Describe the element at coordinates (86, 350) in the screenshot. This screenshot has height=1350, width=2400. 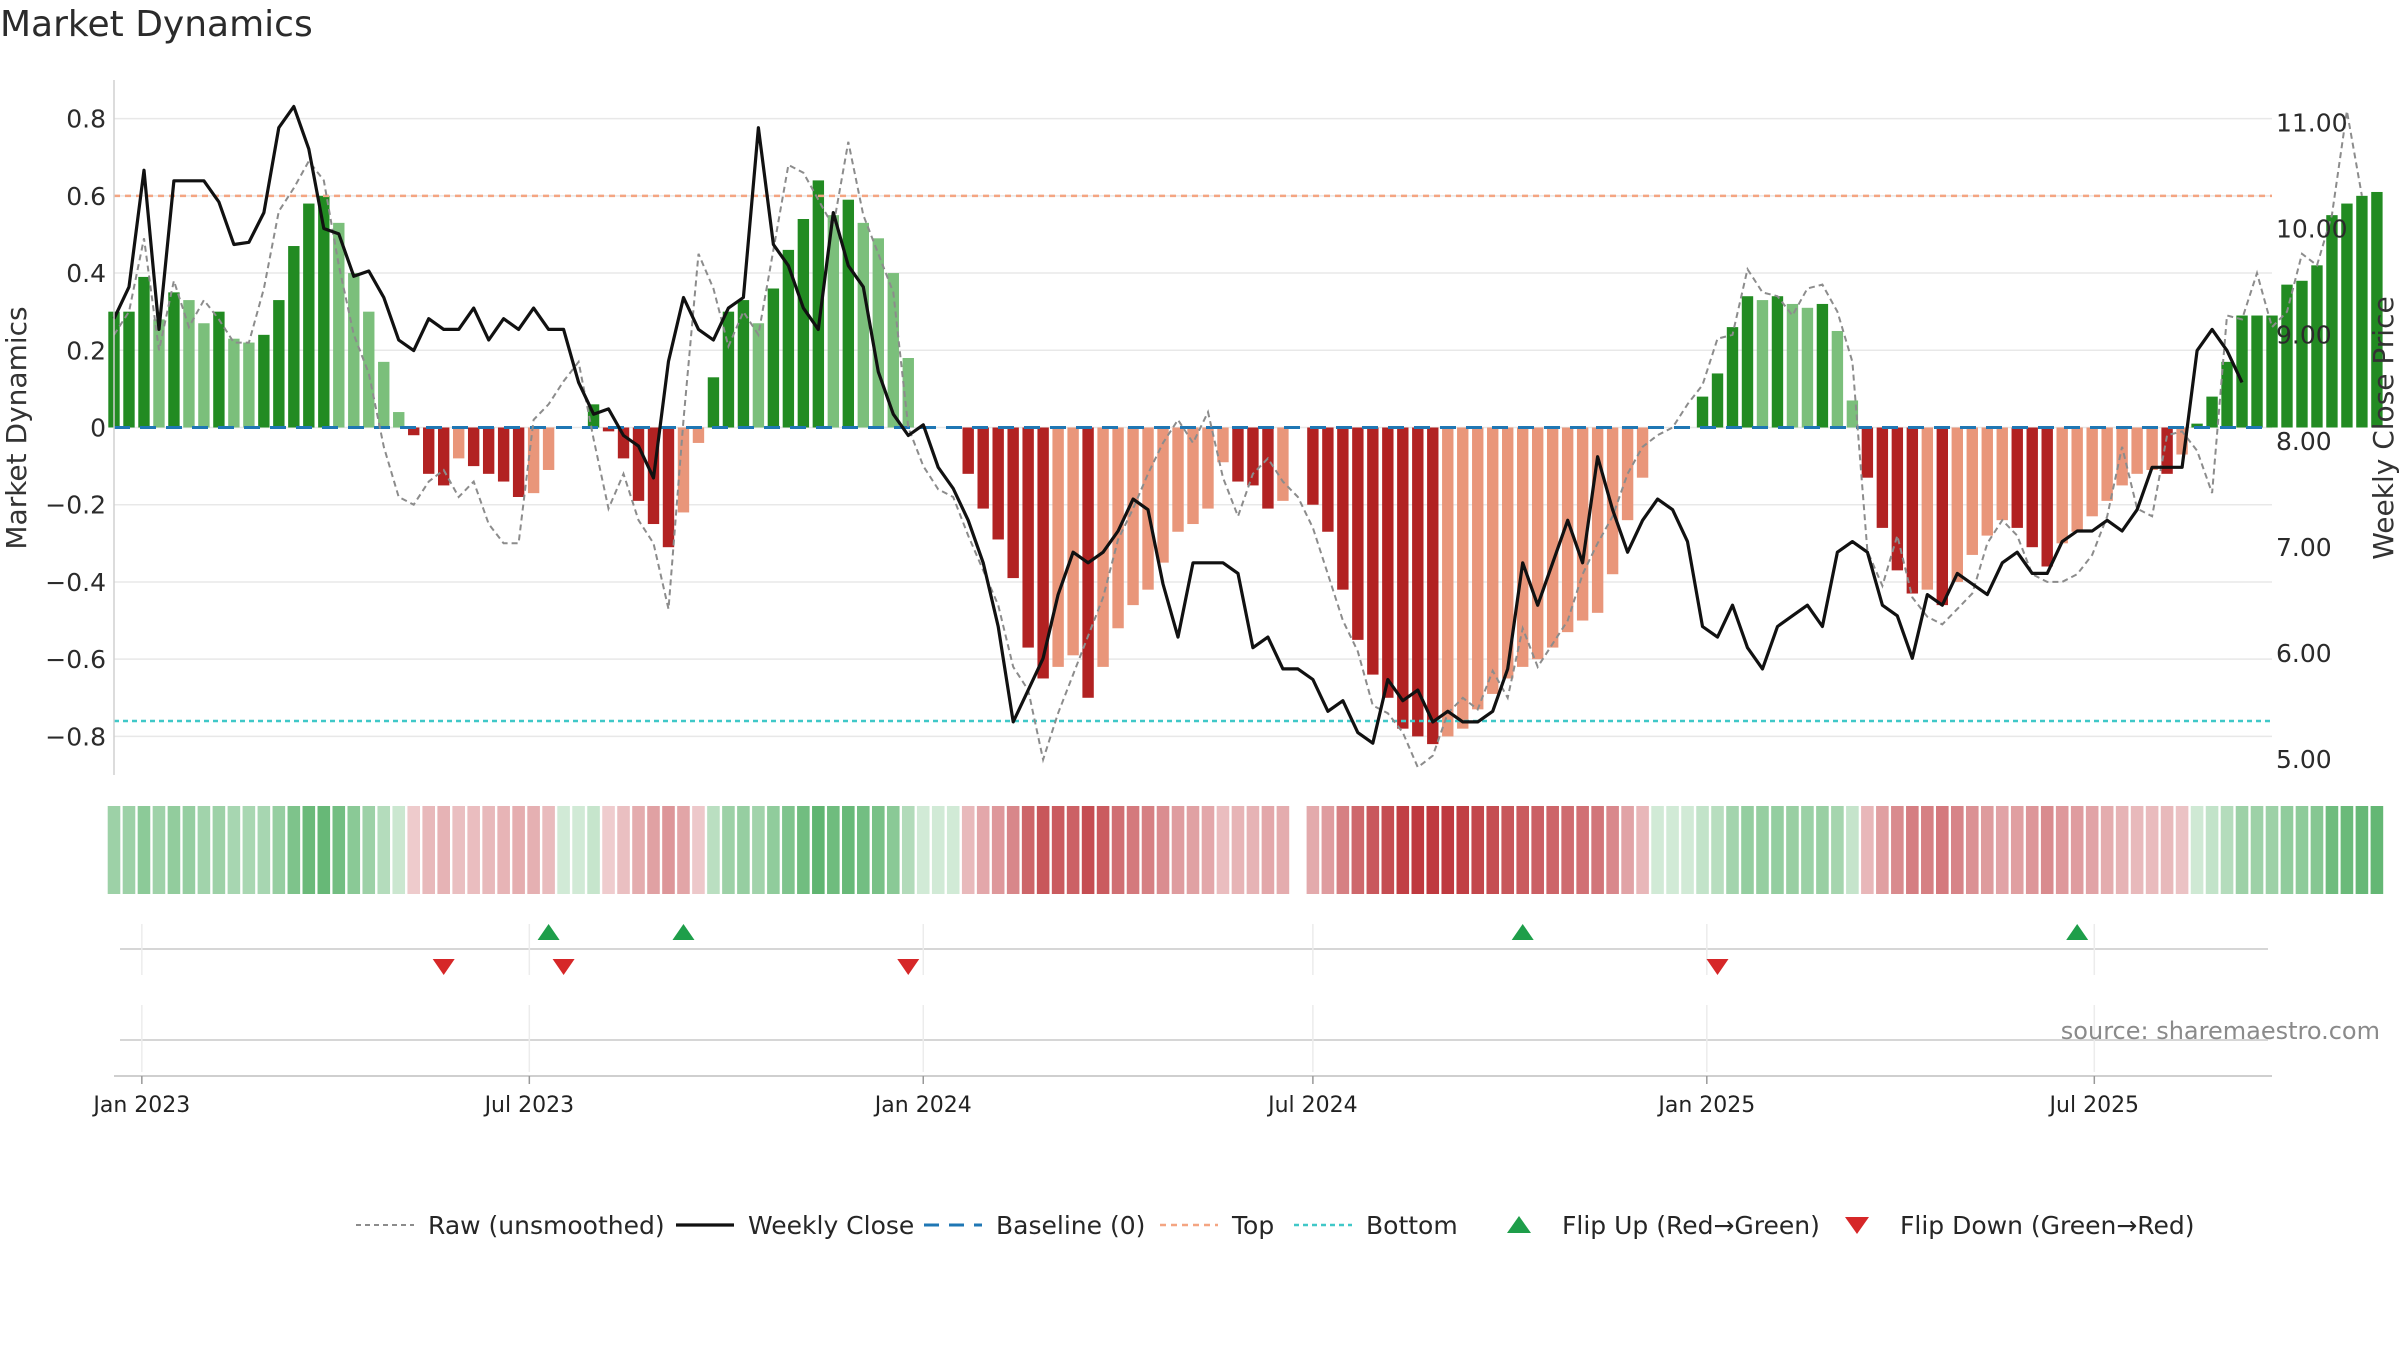
I see `y-tick-label: 0.2` at that location.